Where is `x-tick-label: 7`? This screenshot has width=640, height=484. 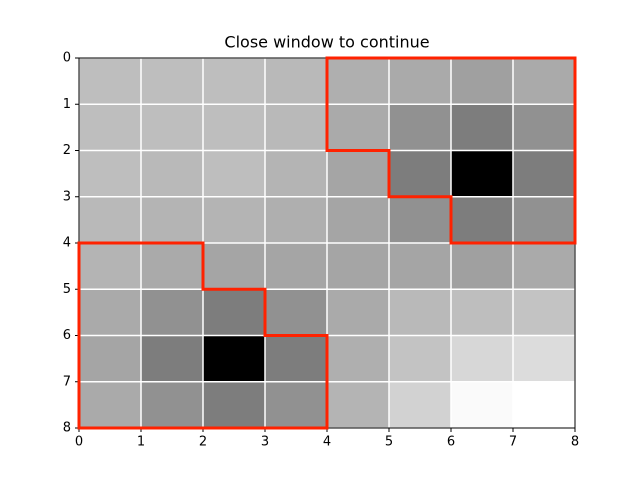 x-tick-label: 7 is located at coordinates (513, 442).